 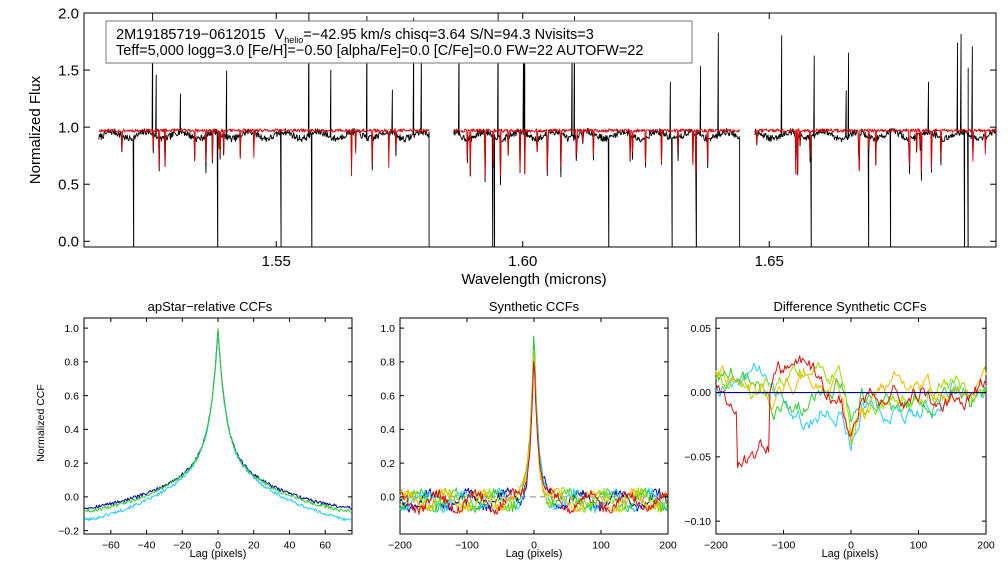 What do you see at coordinates (71, 329) in the screenshot?
I see `apstar-ccf-y-tick-label-6: 1.0` at bounding box center [71, 329].